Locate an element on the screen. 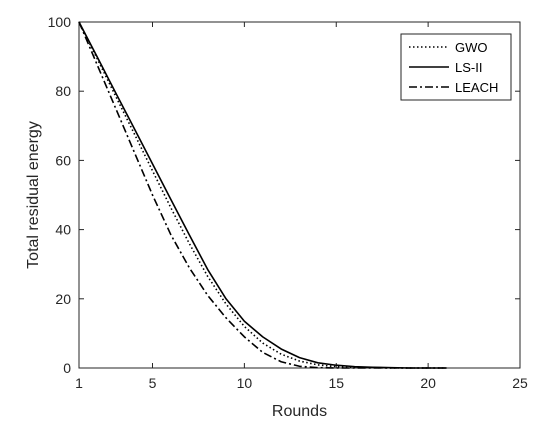 Image resolution: width=550 pixels, height=426 pixels. y-tick-label: 80 is located at coordinates (63, 91).